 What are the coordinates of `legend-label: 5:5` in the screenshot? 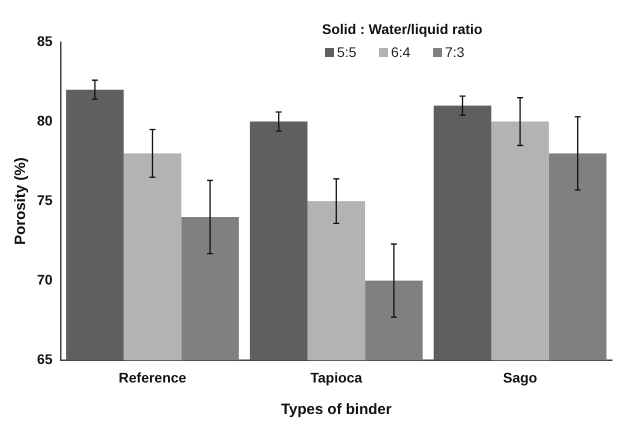 It's located at (347, 52).